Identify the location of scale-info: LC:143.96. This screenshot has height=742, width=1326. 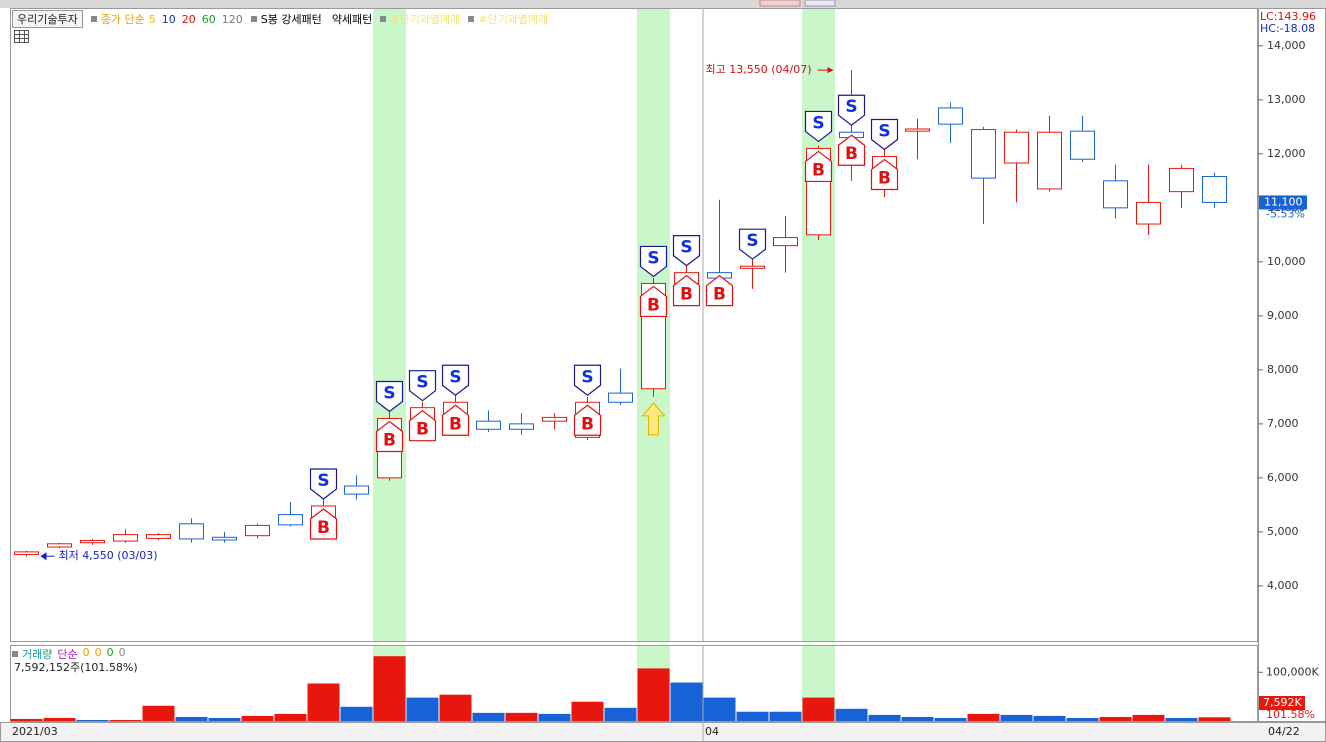
(1288, 16).